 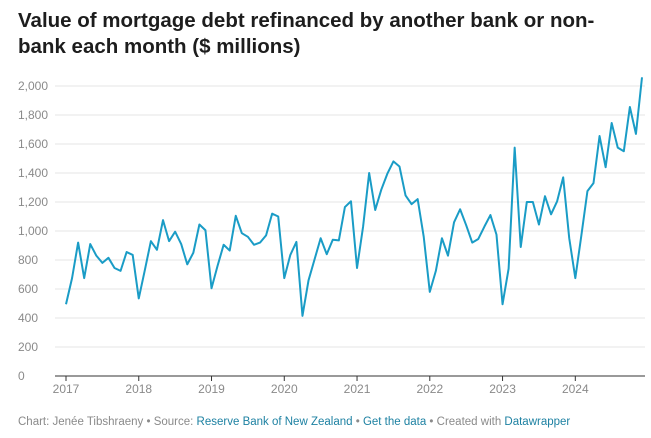 What do you see at coordinates (429, 389) in the screenshot?
I see `x-tick-label: 2022` at bounding box center [429, 389].